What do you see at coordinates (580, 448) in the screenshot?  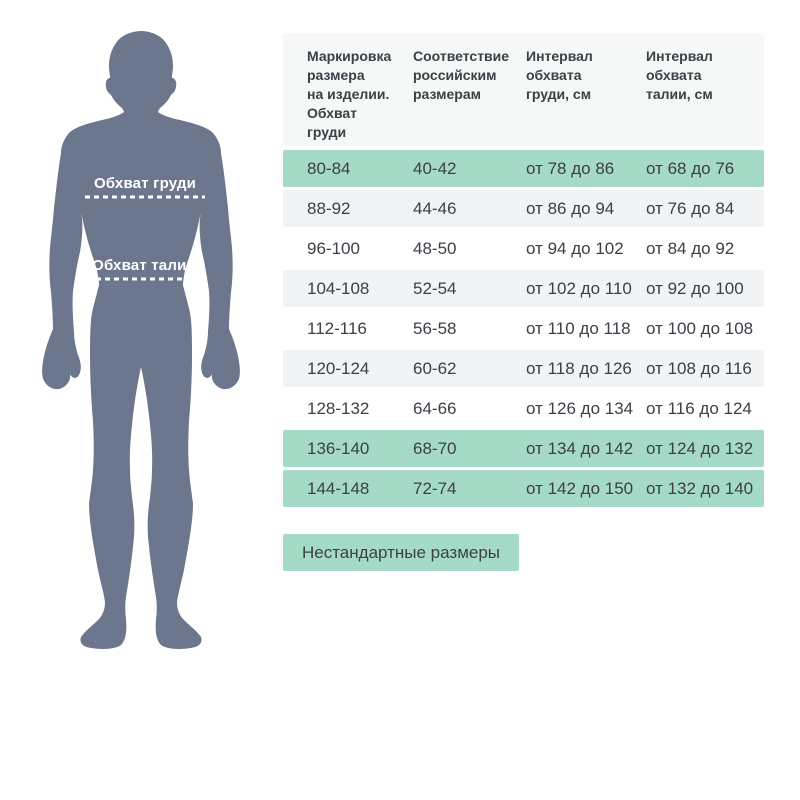 I see `cell-chest-interval: от 134 до 142` at bounding box center [580, 448].